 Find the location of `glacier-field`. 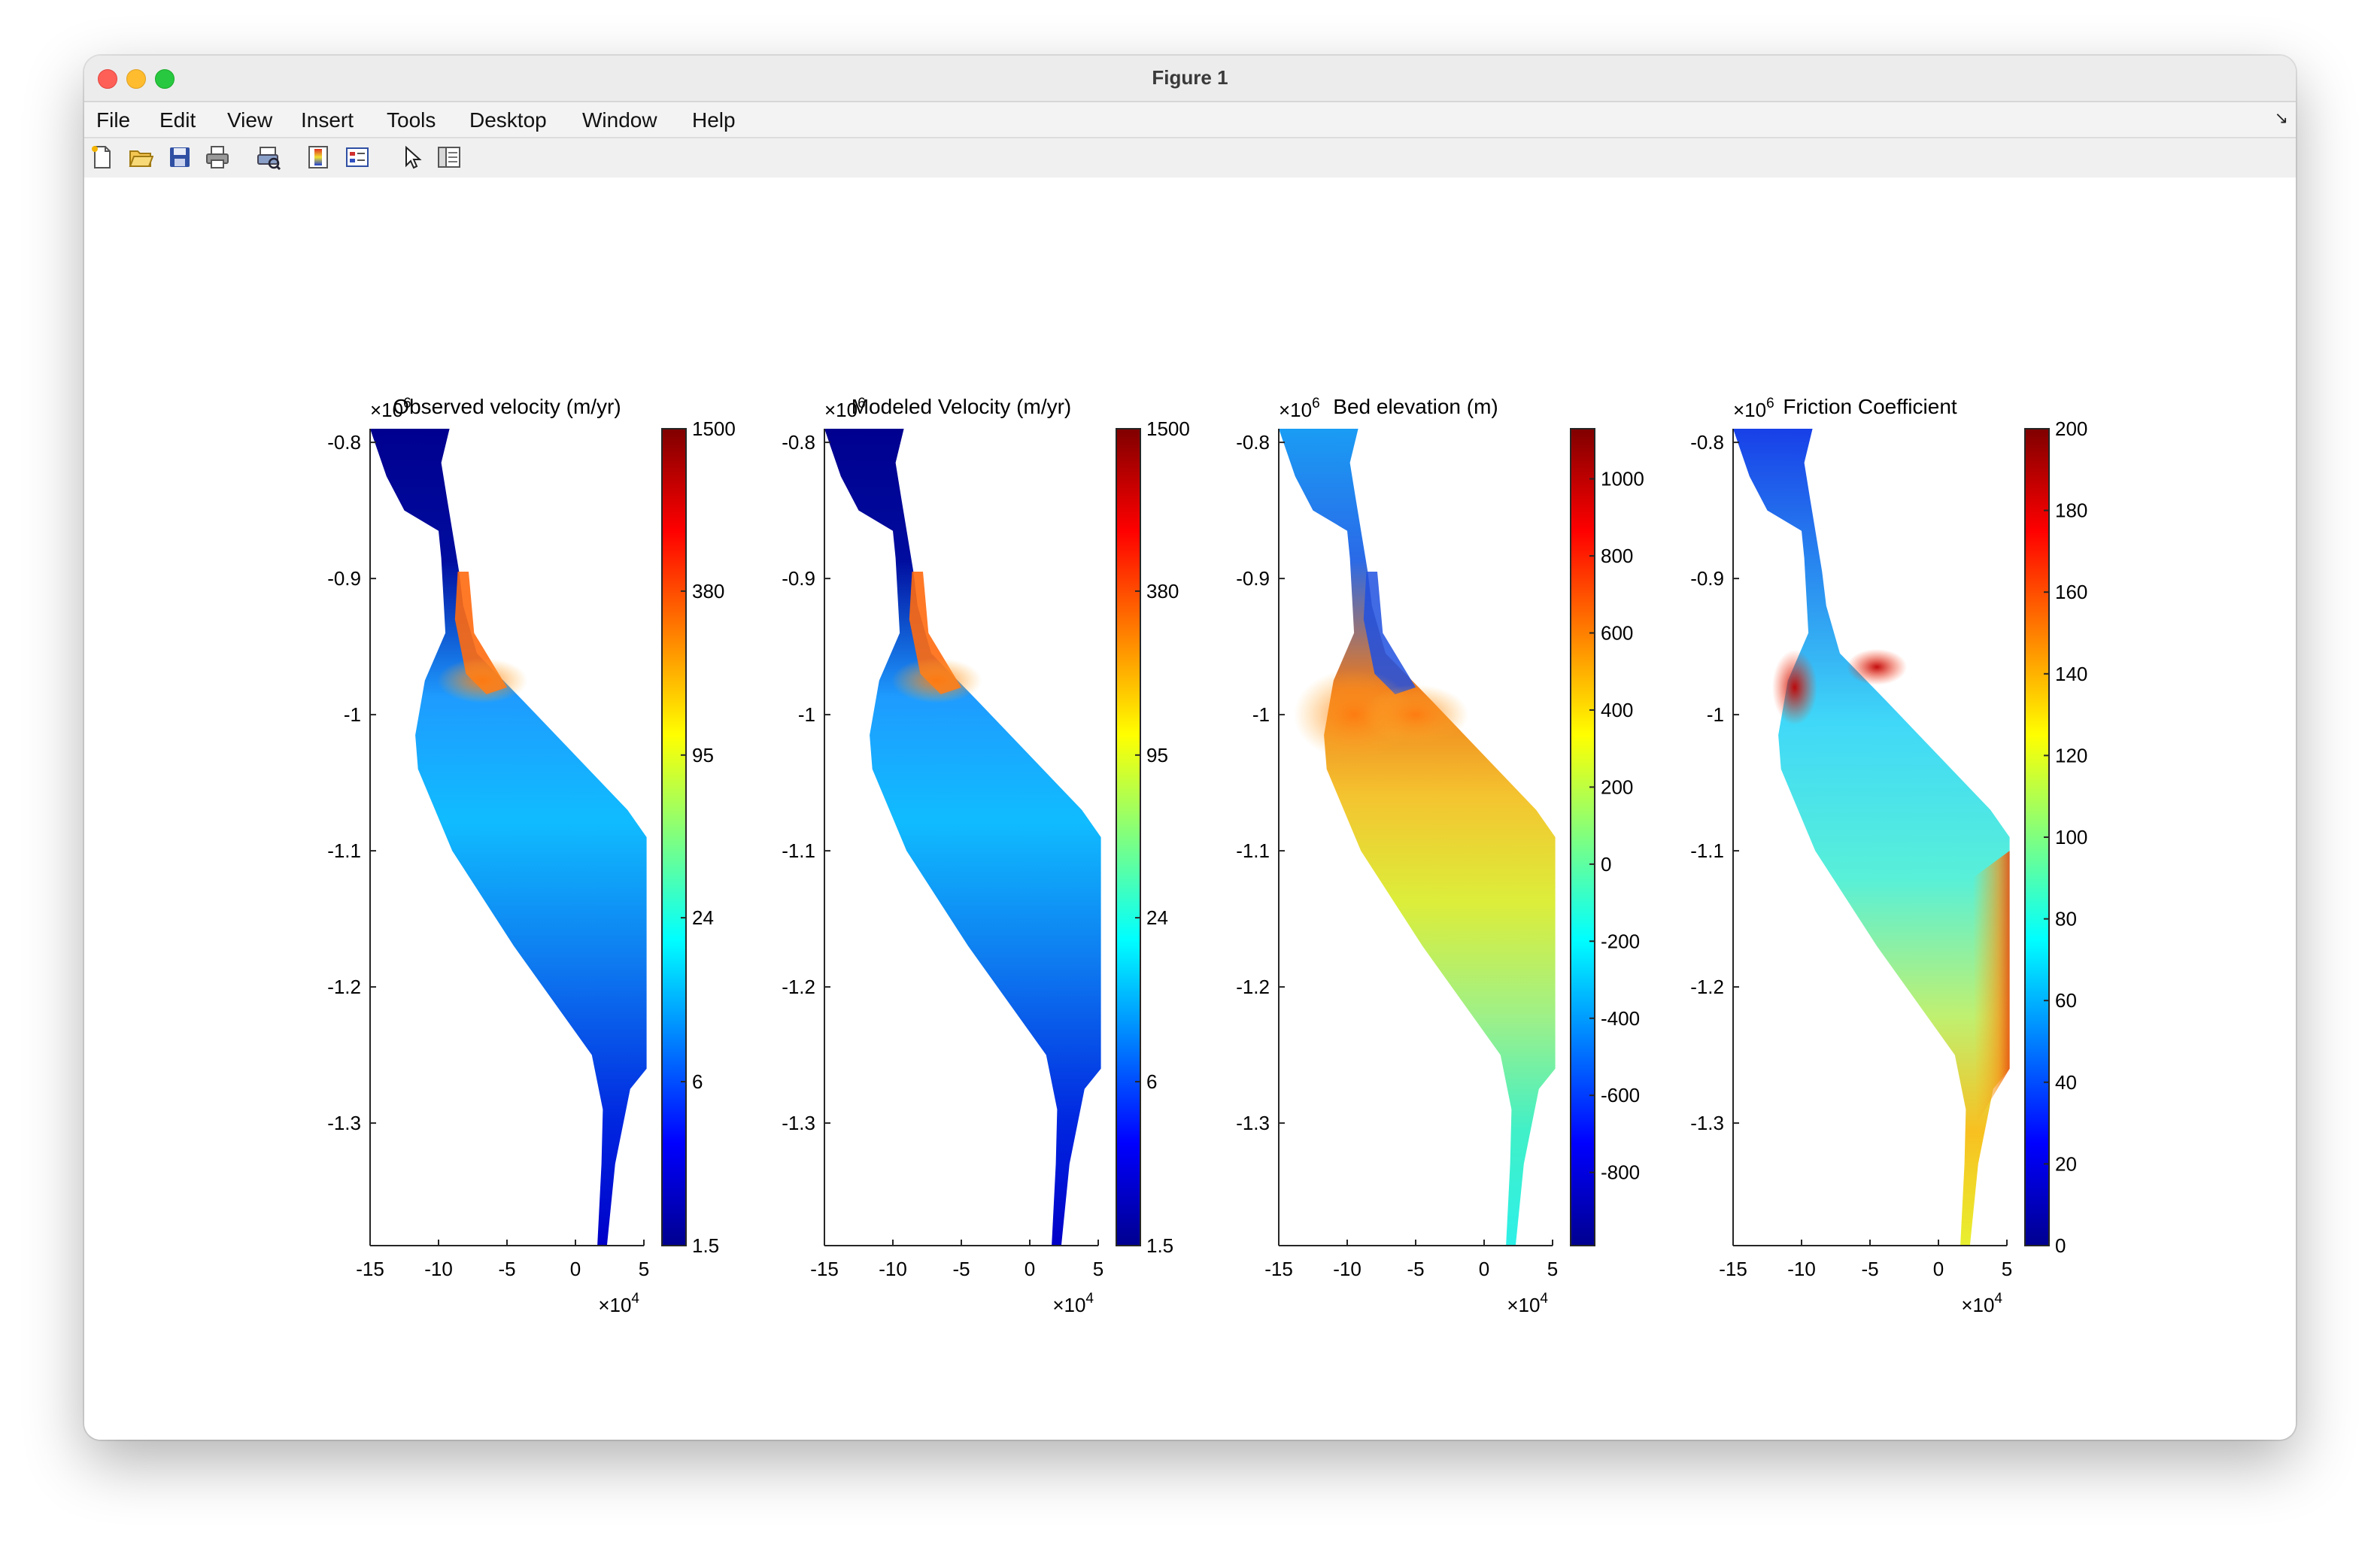

glacier-field is located at coordinates (962, 838).